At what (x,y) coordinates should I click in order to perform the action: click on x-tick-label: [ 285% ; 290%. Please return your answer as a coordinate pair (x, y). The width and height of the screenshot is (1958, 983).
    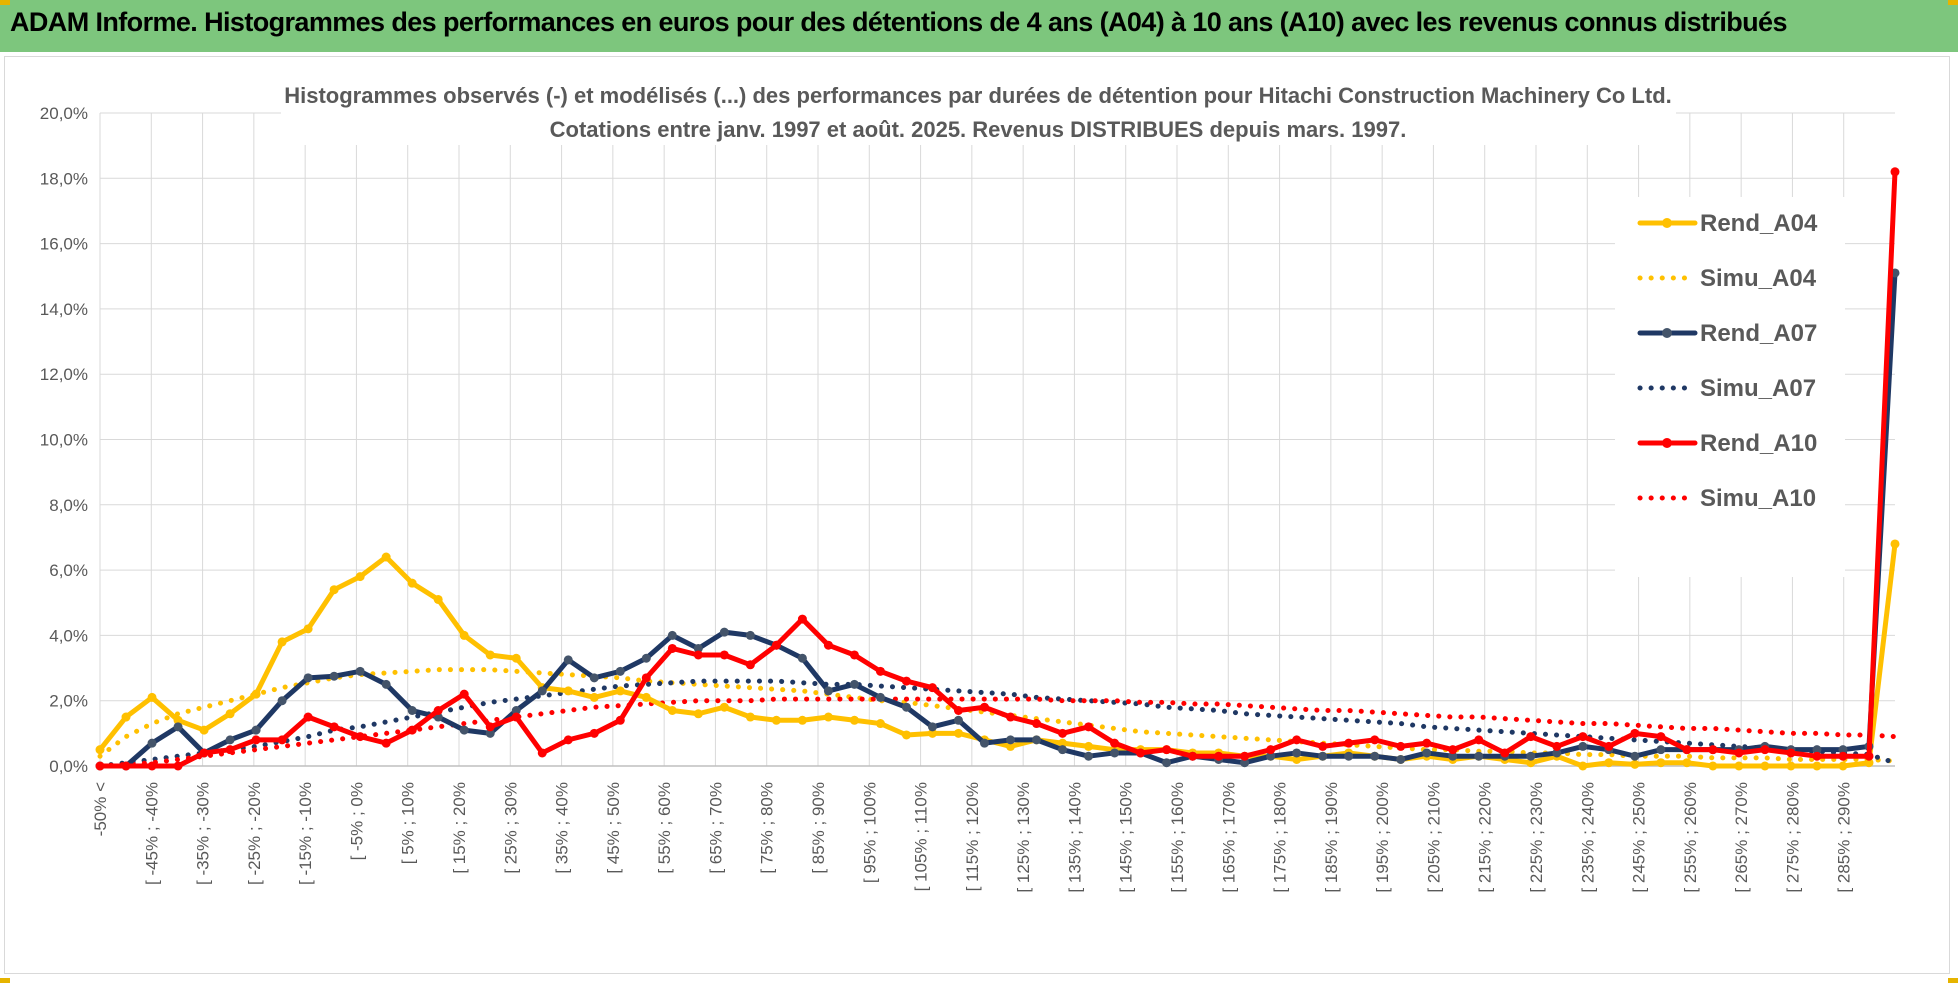
    Looking at the image, I should click on (1844, 837).